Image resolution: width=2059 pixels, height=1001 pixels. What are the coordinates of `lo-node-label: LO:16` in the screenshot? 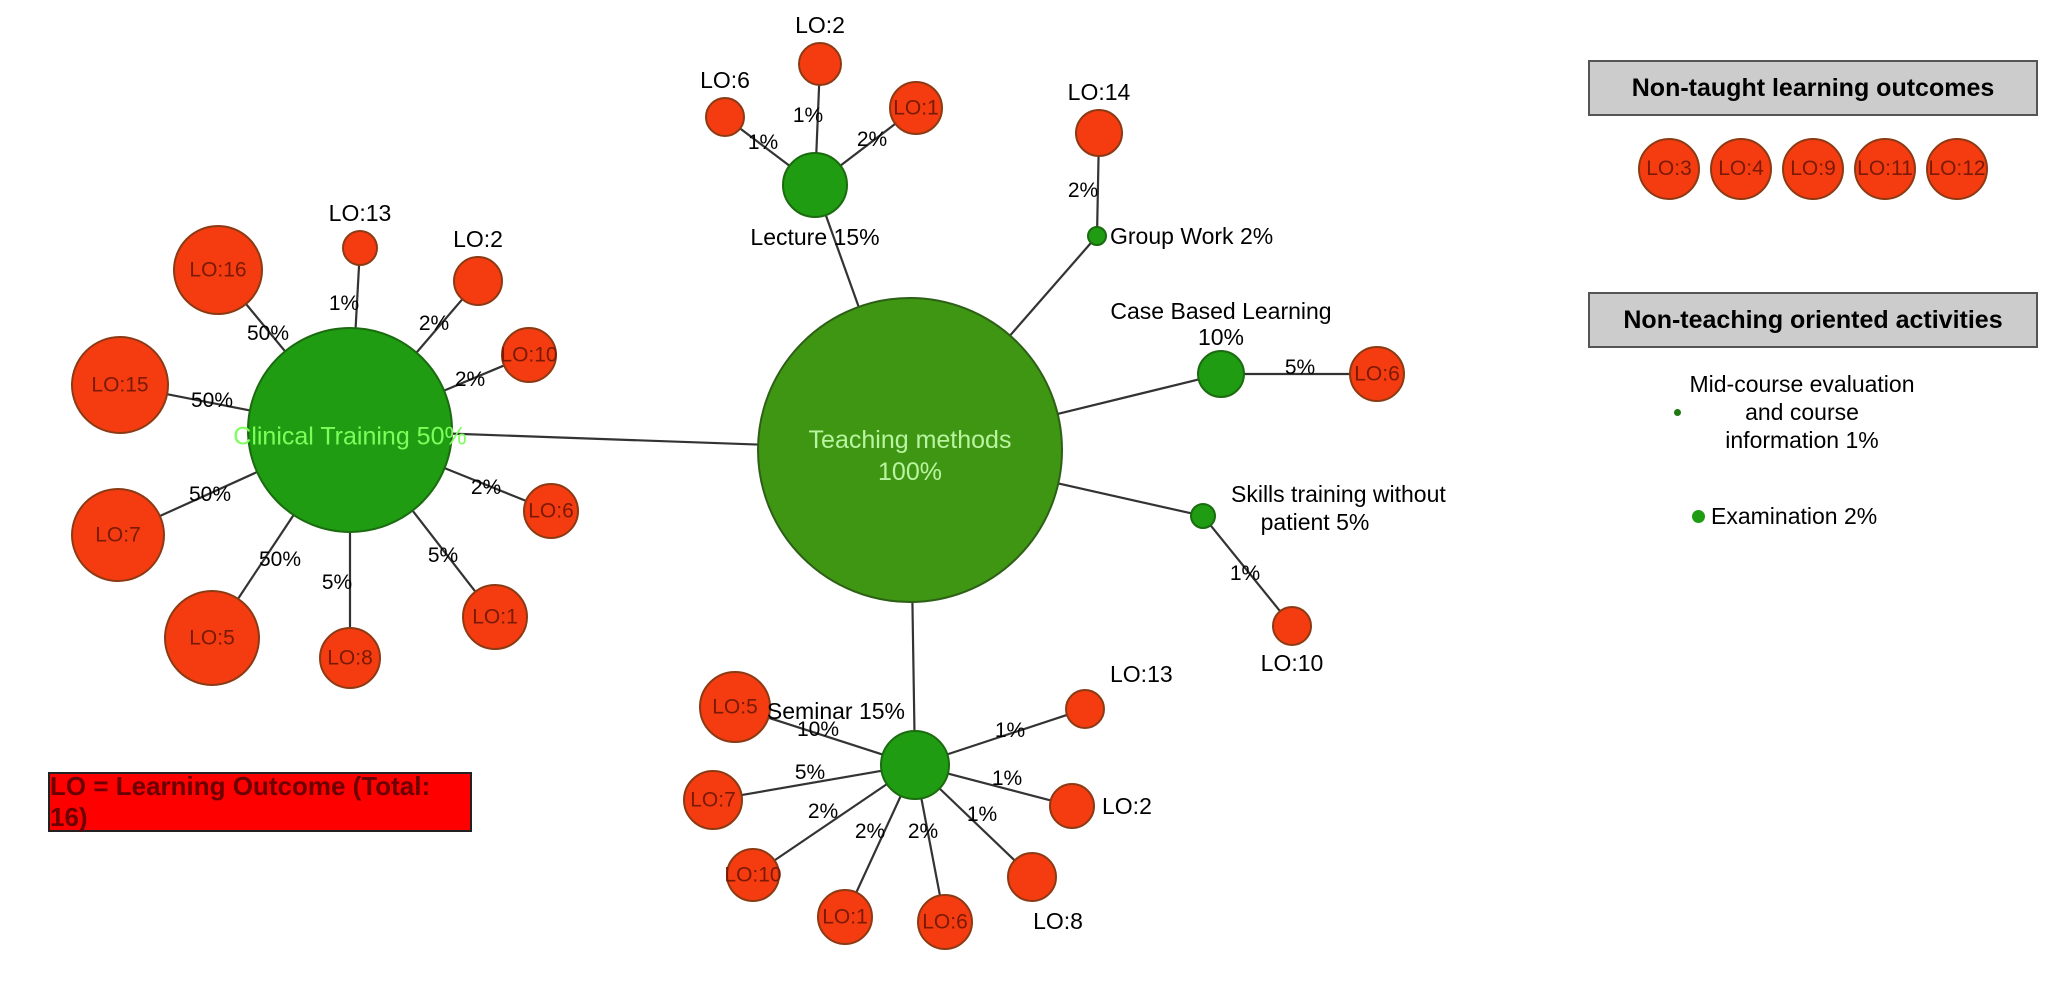 It's located at (217, 270).